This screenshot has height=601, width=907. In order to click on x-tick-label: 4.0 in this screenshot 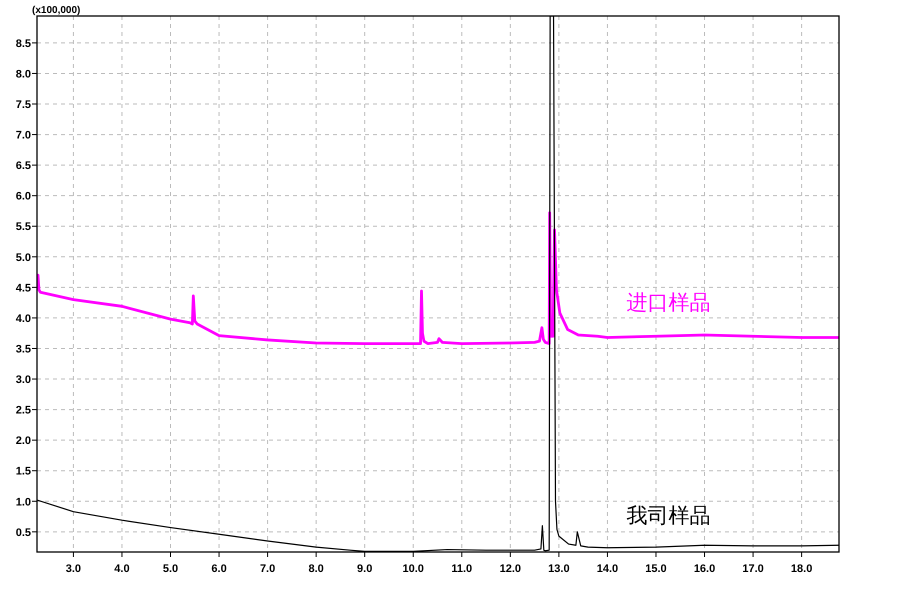, I will do `click(122, 569)`.